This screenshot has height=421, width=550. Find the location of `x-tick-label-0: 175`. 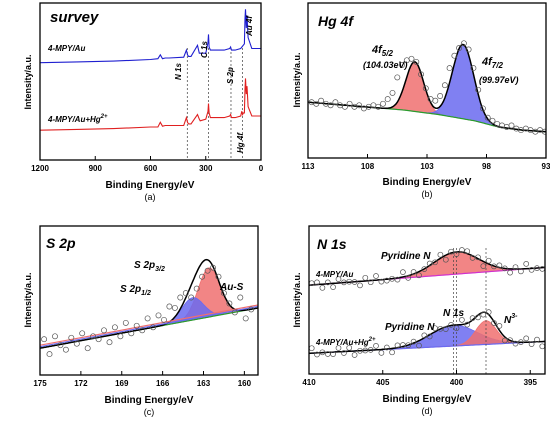

x-tick-label-0: 175 is located at coordinates (40, 383).